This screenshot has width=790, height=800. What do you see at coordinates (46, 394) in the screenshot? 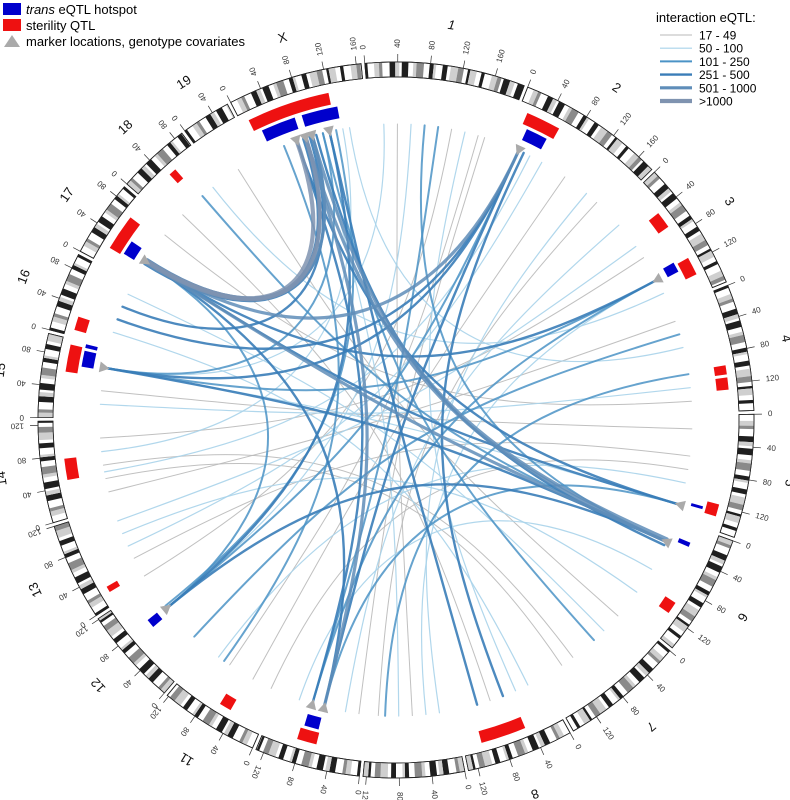
I see `chromosome-15-band` at bounding box center [46, 394].